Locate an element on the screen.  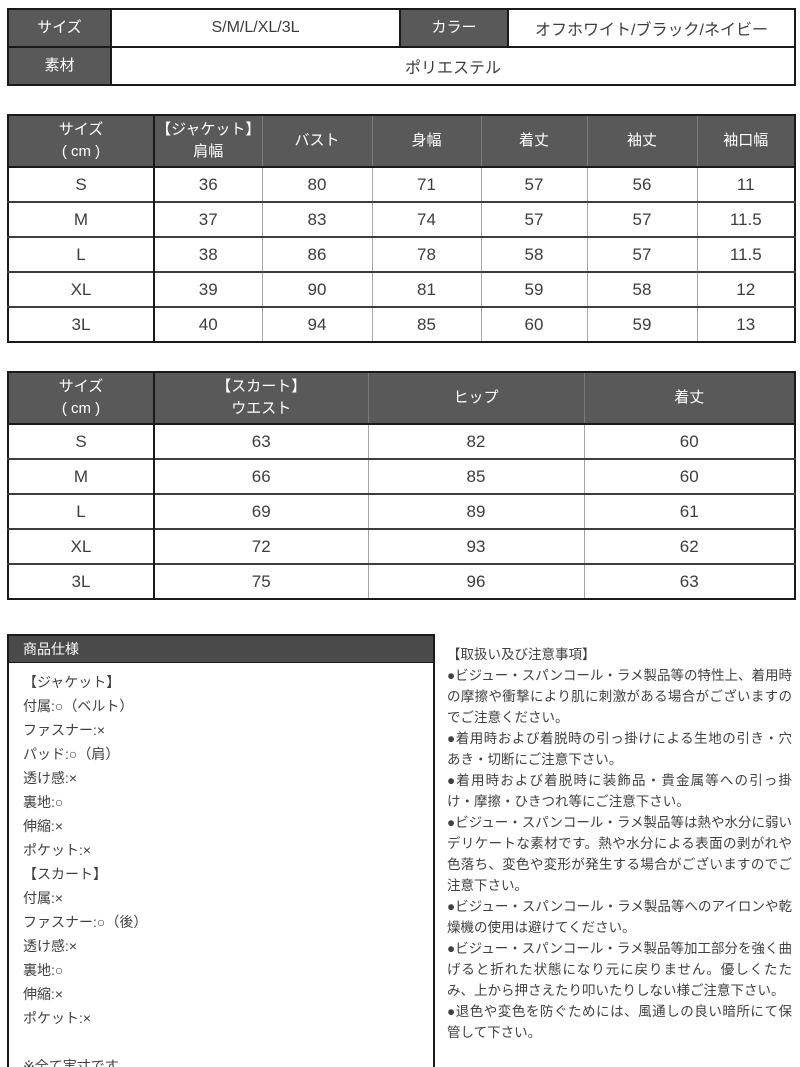
jacket-row-l: L 38 86 78 58 57 11.5 is located at coordinates (401, 254).